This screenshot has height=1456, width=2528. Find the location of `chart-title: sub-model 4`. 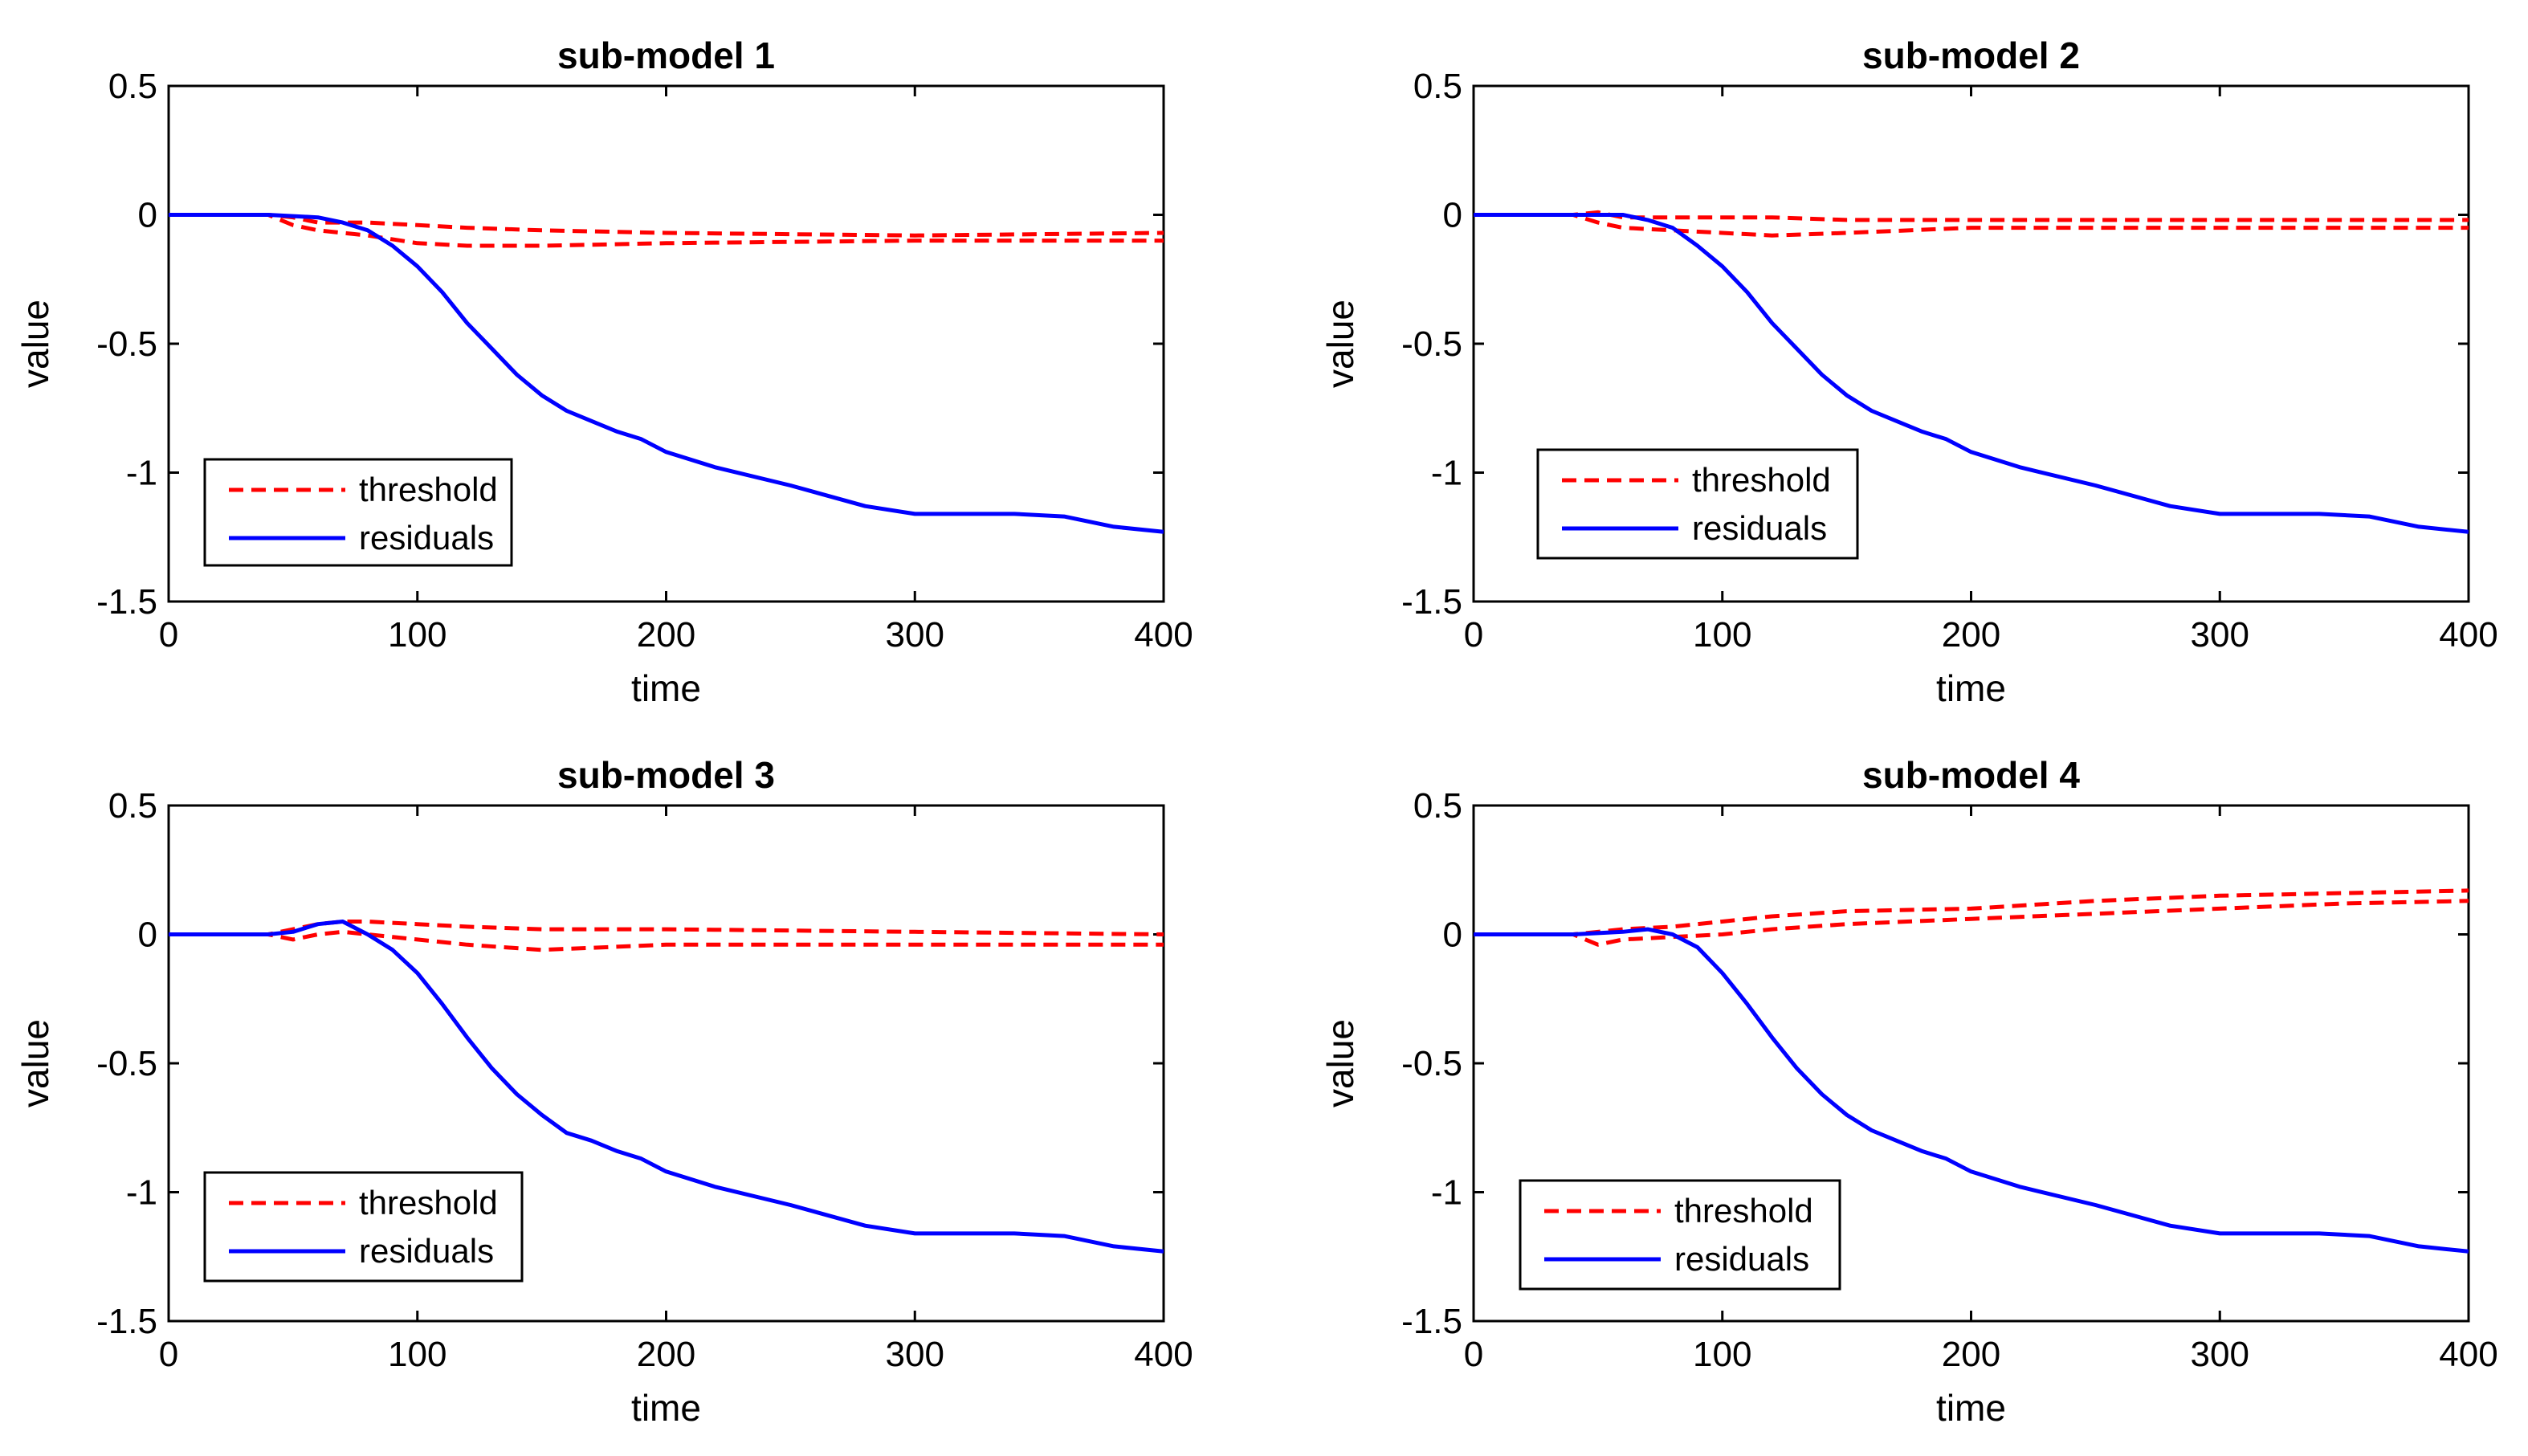

chart-title: sub-model 4 is located at coordinates (1971, 775).